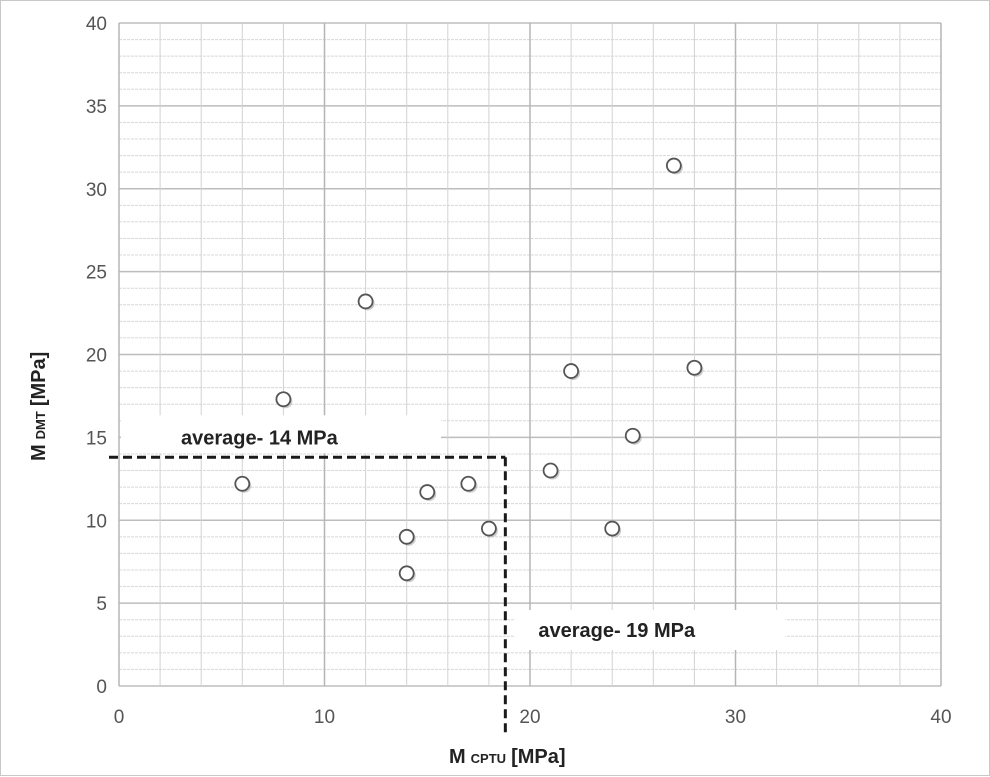 The width and height of the screenshot is (990, 777). I want to click on y-tick-label: 30, so click(96, 190).